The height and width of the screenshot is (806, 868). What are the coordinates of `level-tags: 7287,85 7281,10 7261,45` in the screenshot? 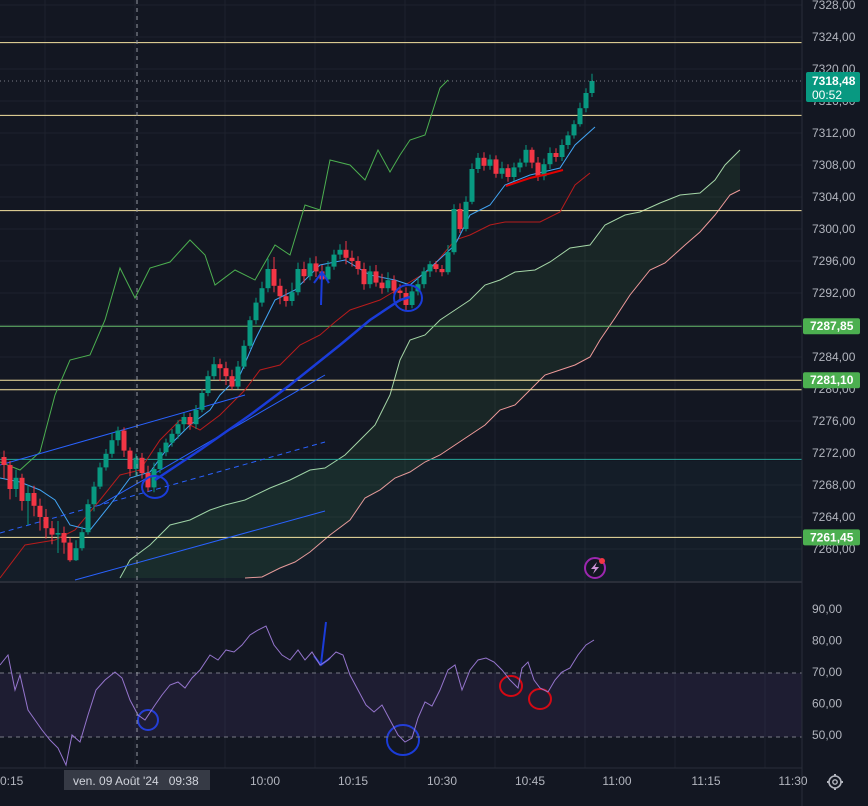 It's located at (831, 432).